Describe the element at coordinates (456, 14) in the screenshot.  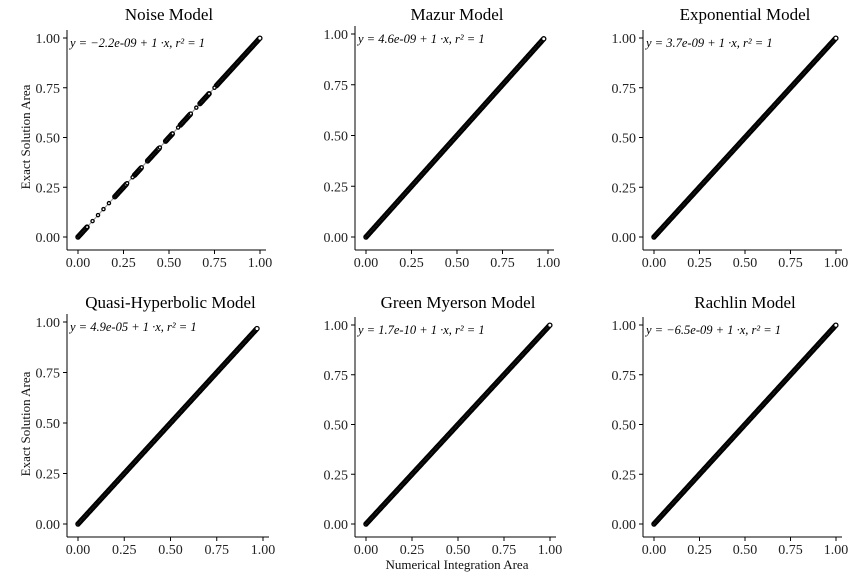
I see `panel-title: Mazur Model` at that location.